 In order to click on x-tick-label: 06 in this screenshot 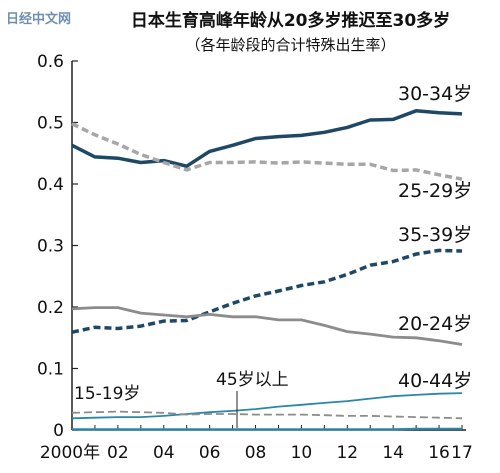, I will do `click(210, 453)`.